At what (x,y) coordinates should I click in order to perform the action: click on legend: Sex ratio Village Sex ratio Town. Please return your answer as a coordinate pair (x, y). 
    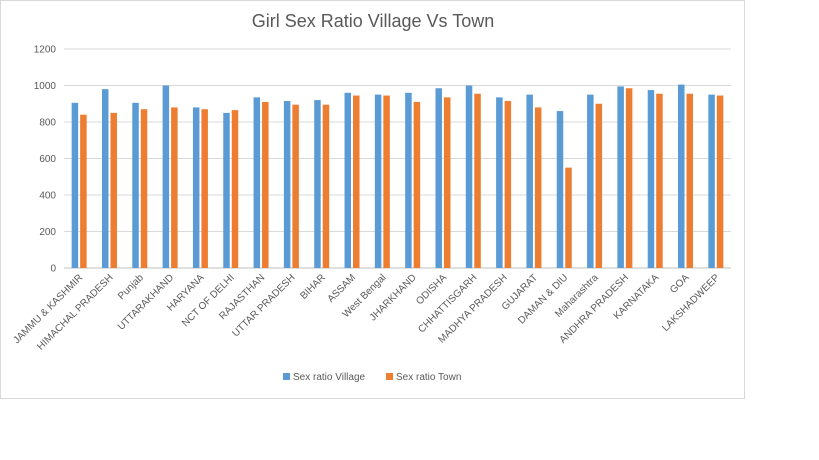
    Looking at the image, I should click on (372, 377).